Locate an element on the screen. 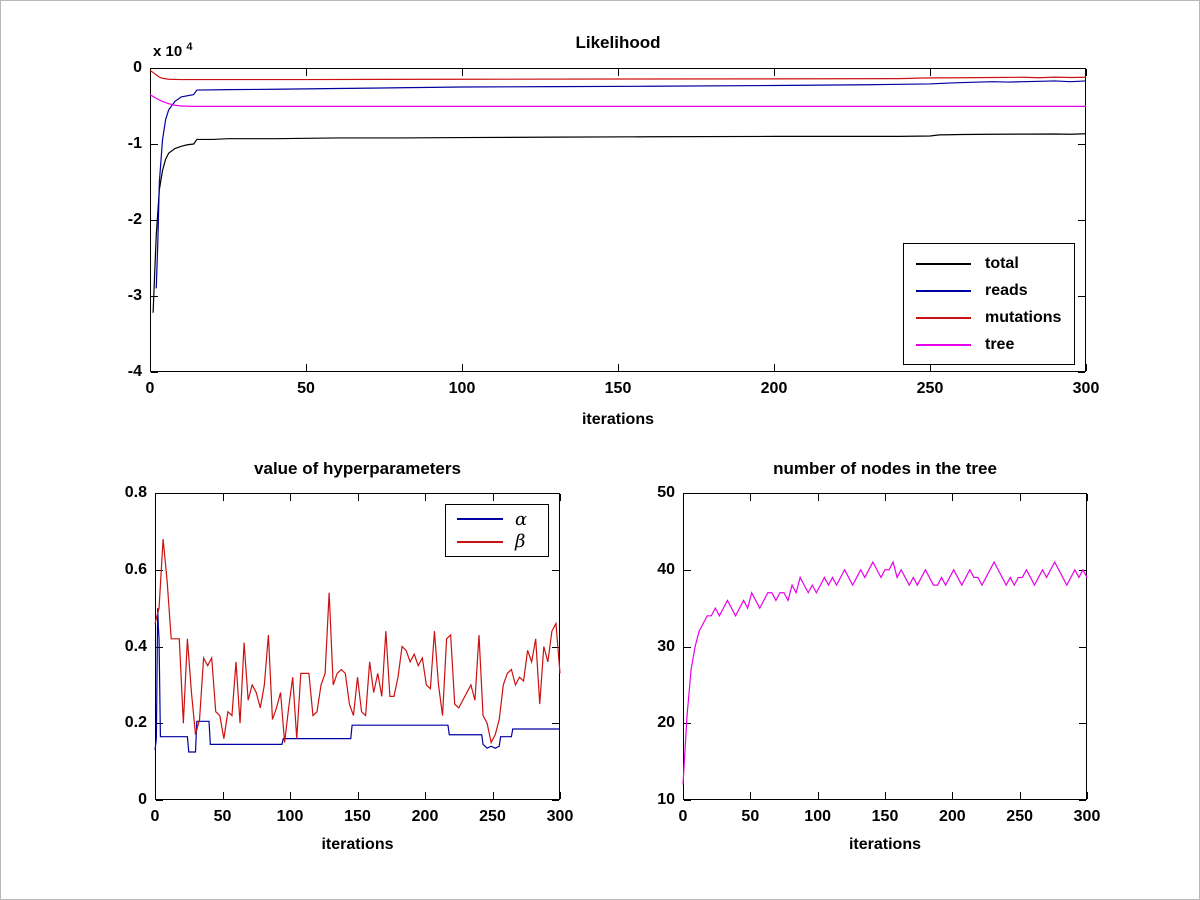  y-tick-label: -2 is located at coordinates (134, 219).